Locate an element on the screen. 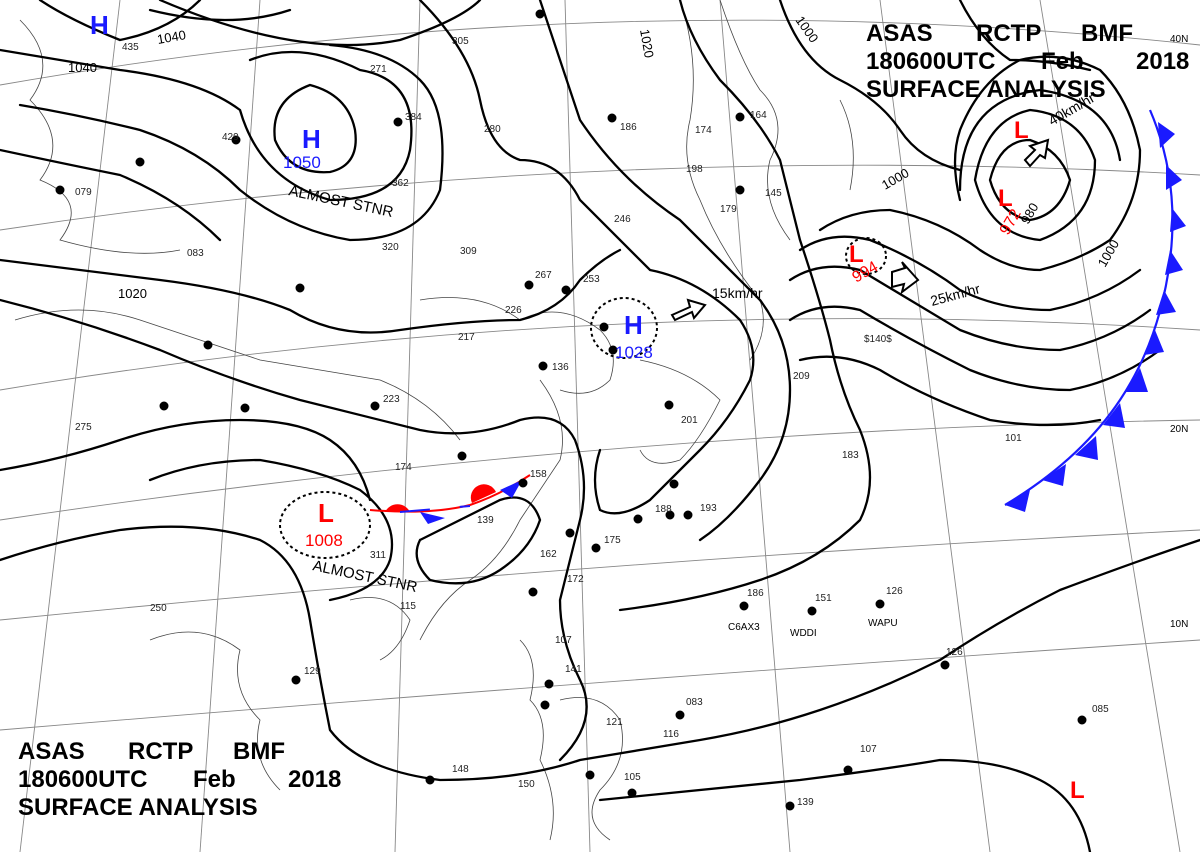 This screenshot has height=852, width=1200. station-value: 320 is located at coordinates (390, 247).